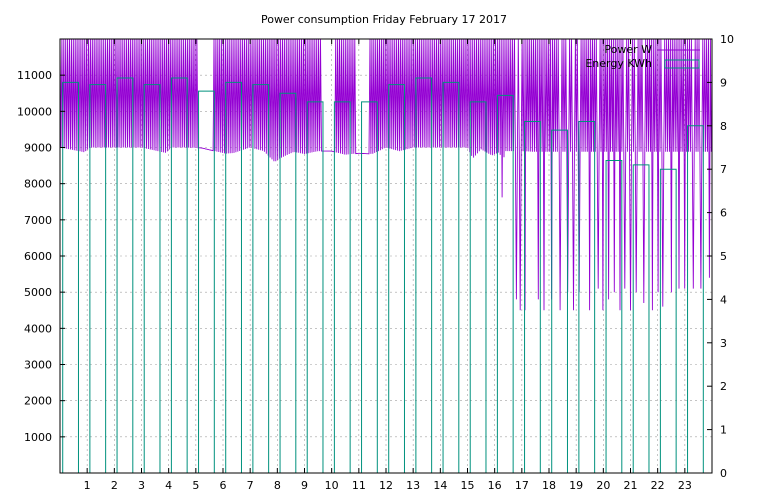 The height and width of the screenshot is (500, 768). Describe the element at coordinates (723, 386) in the screenshot. I see `y-right-tick-label: 2` at that location.